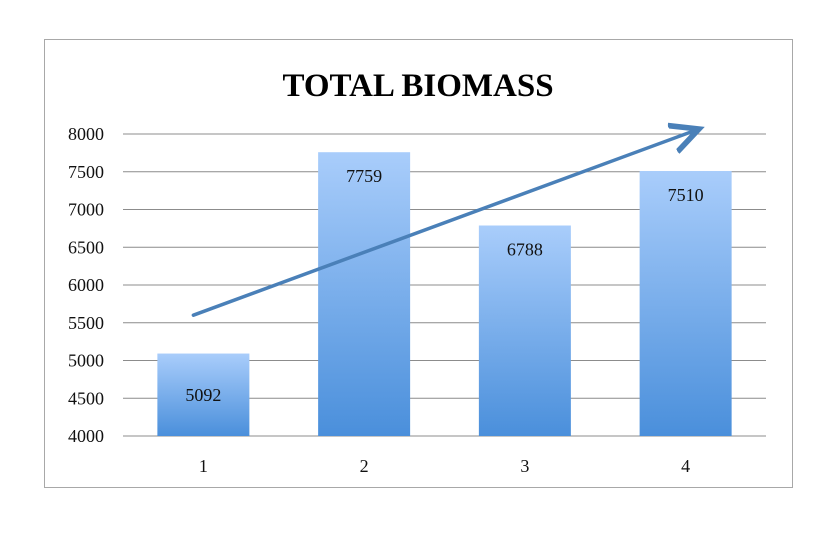 Image resolution: width=834 pixels, height=540 pixels. Describe the element at coordinates (686, 195) in the screenshot. I see `data-label: 7510` at that location.